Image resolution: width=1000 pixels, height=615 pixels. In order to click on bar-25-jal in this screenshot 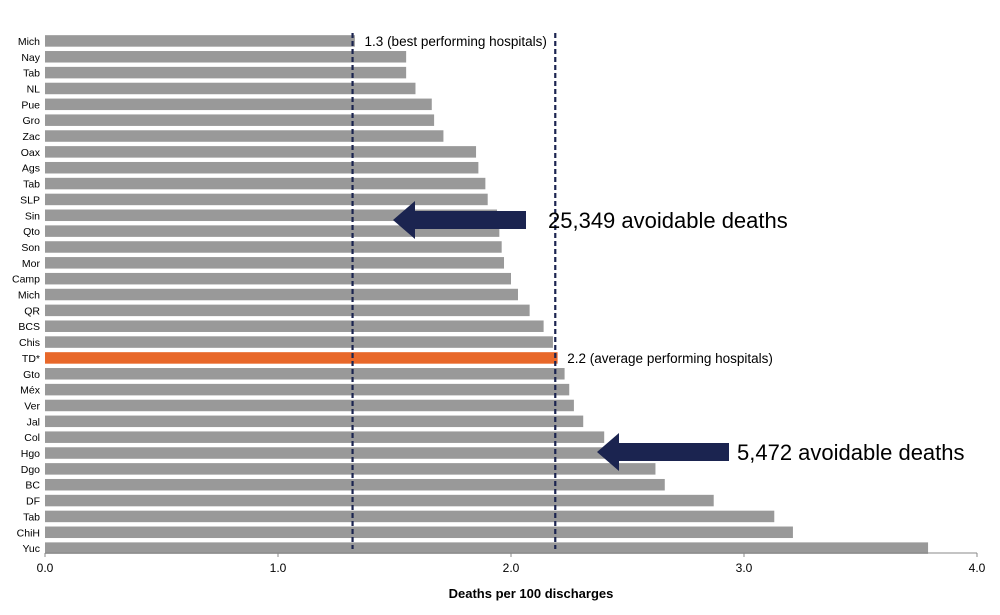, I will do `click(314, 421)`.